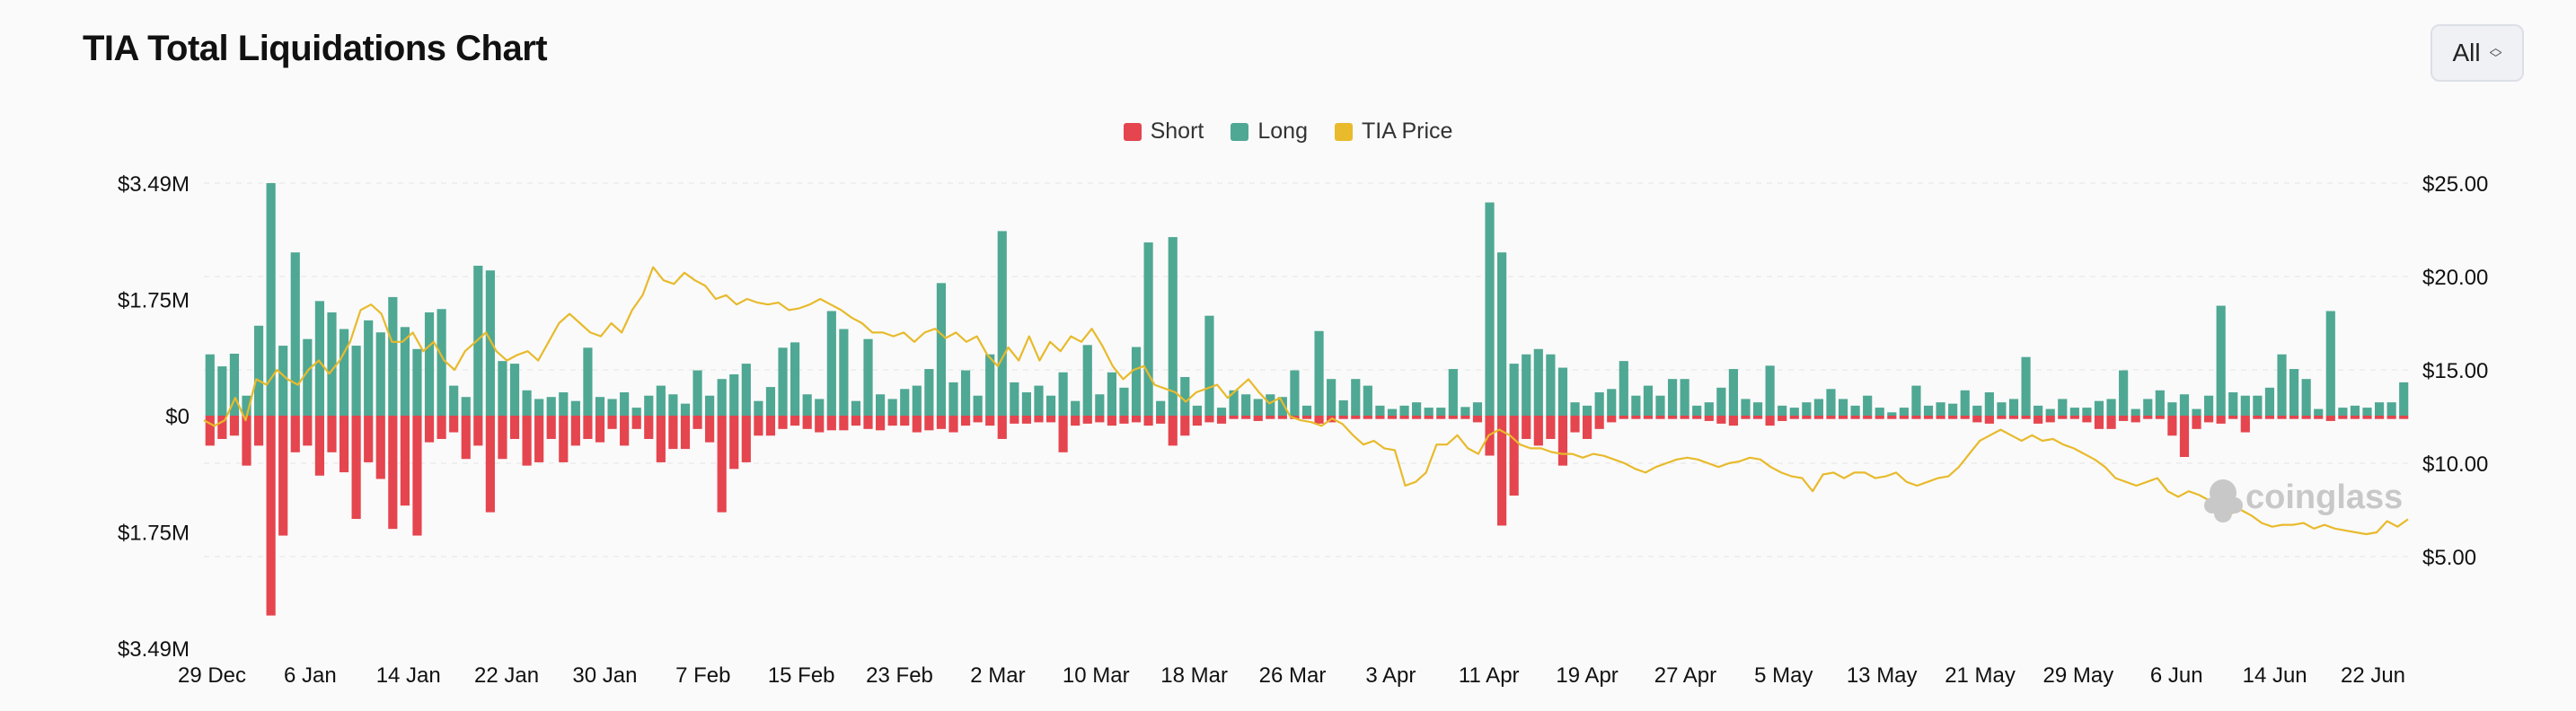 This screenshot has height=711, width=2576. I want to click on x-axis-tick-label: 30 Jan, so click(604, 675).